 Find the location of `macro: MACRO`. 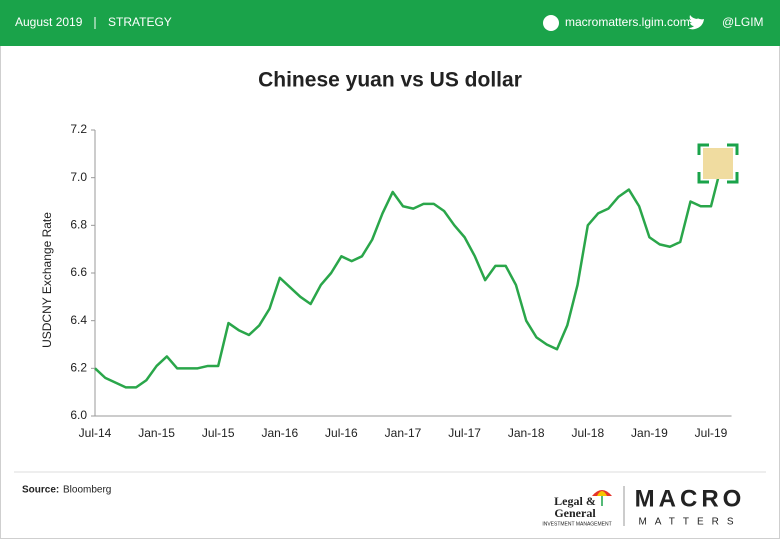

macro: MACRO is located at coordinates (690, 498).